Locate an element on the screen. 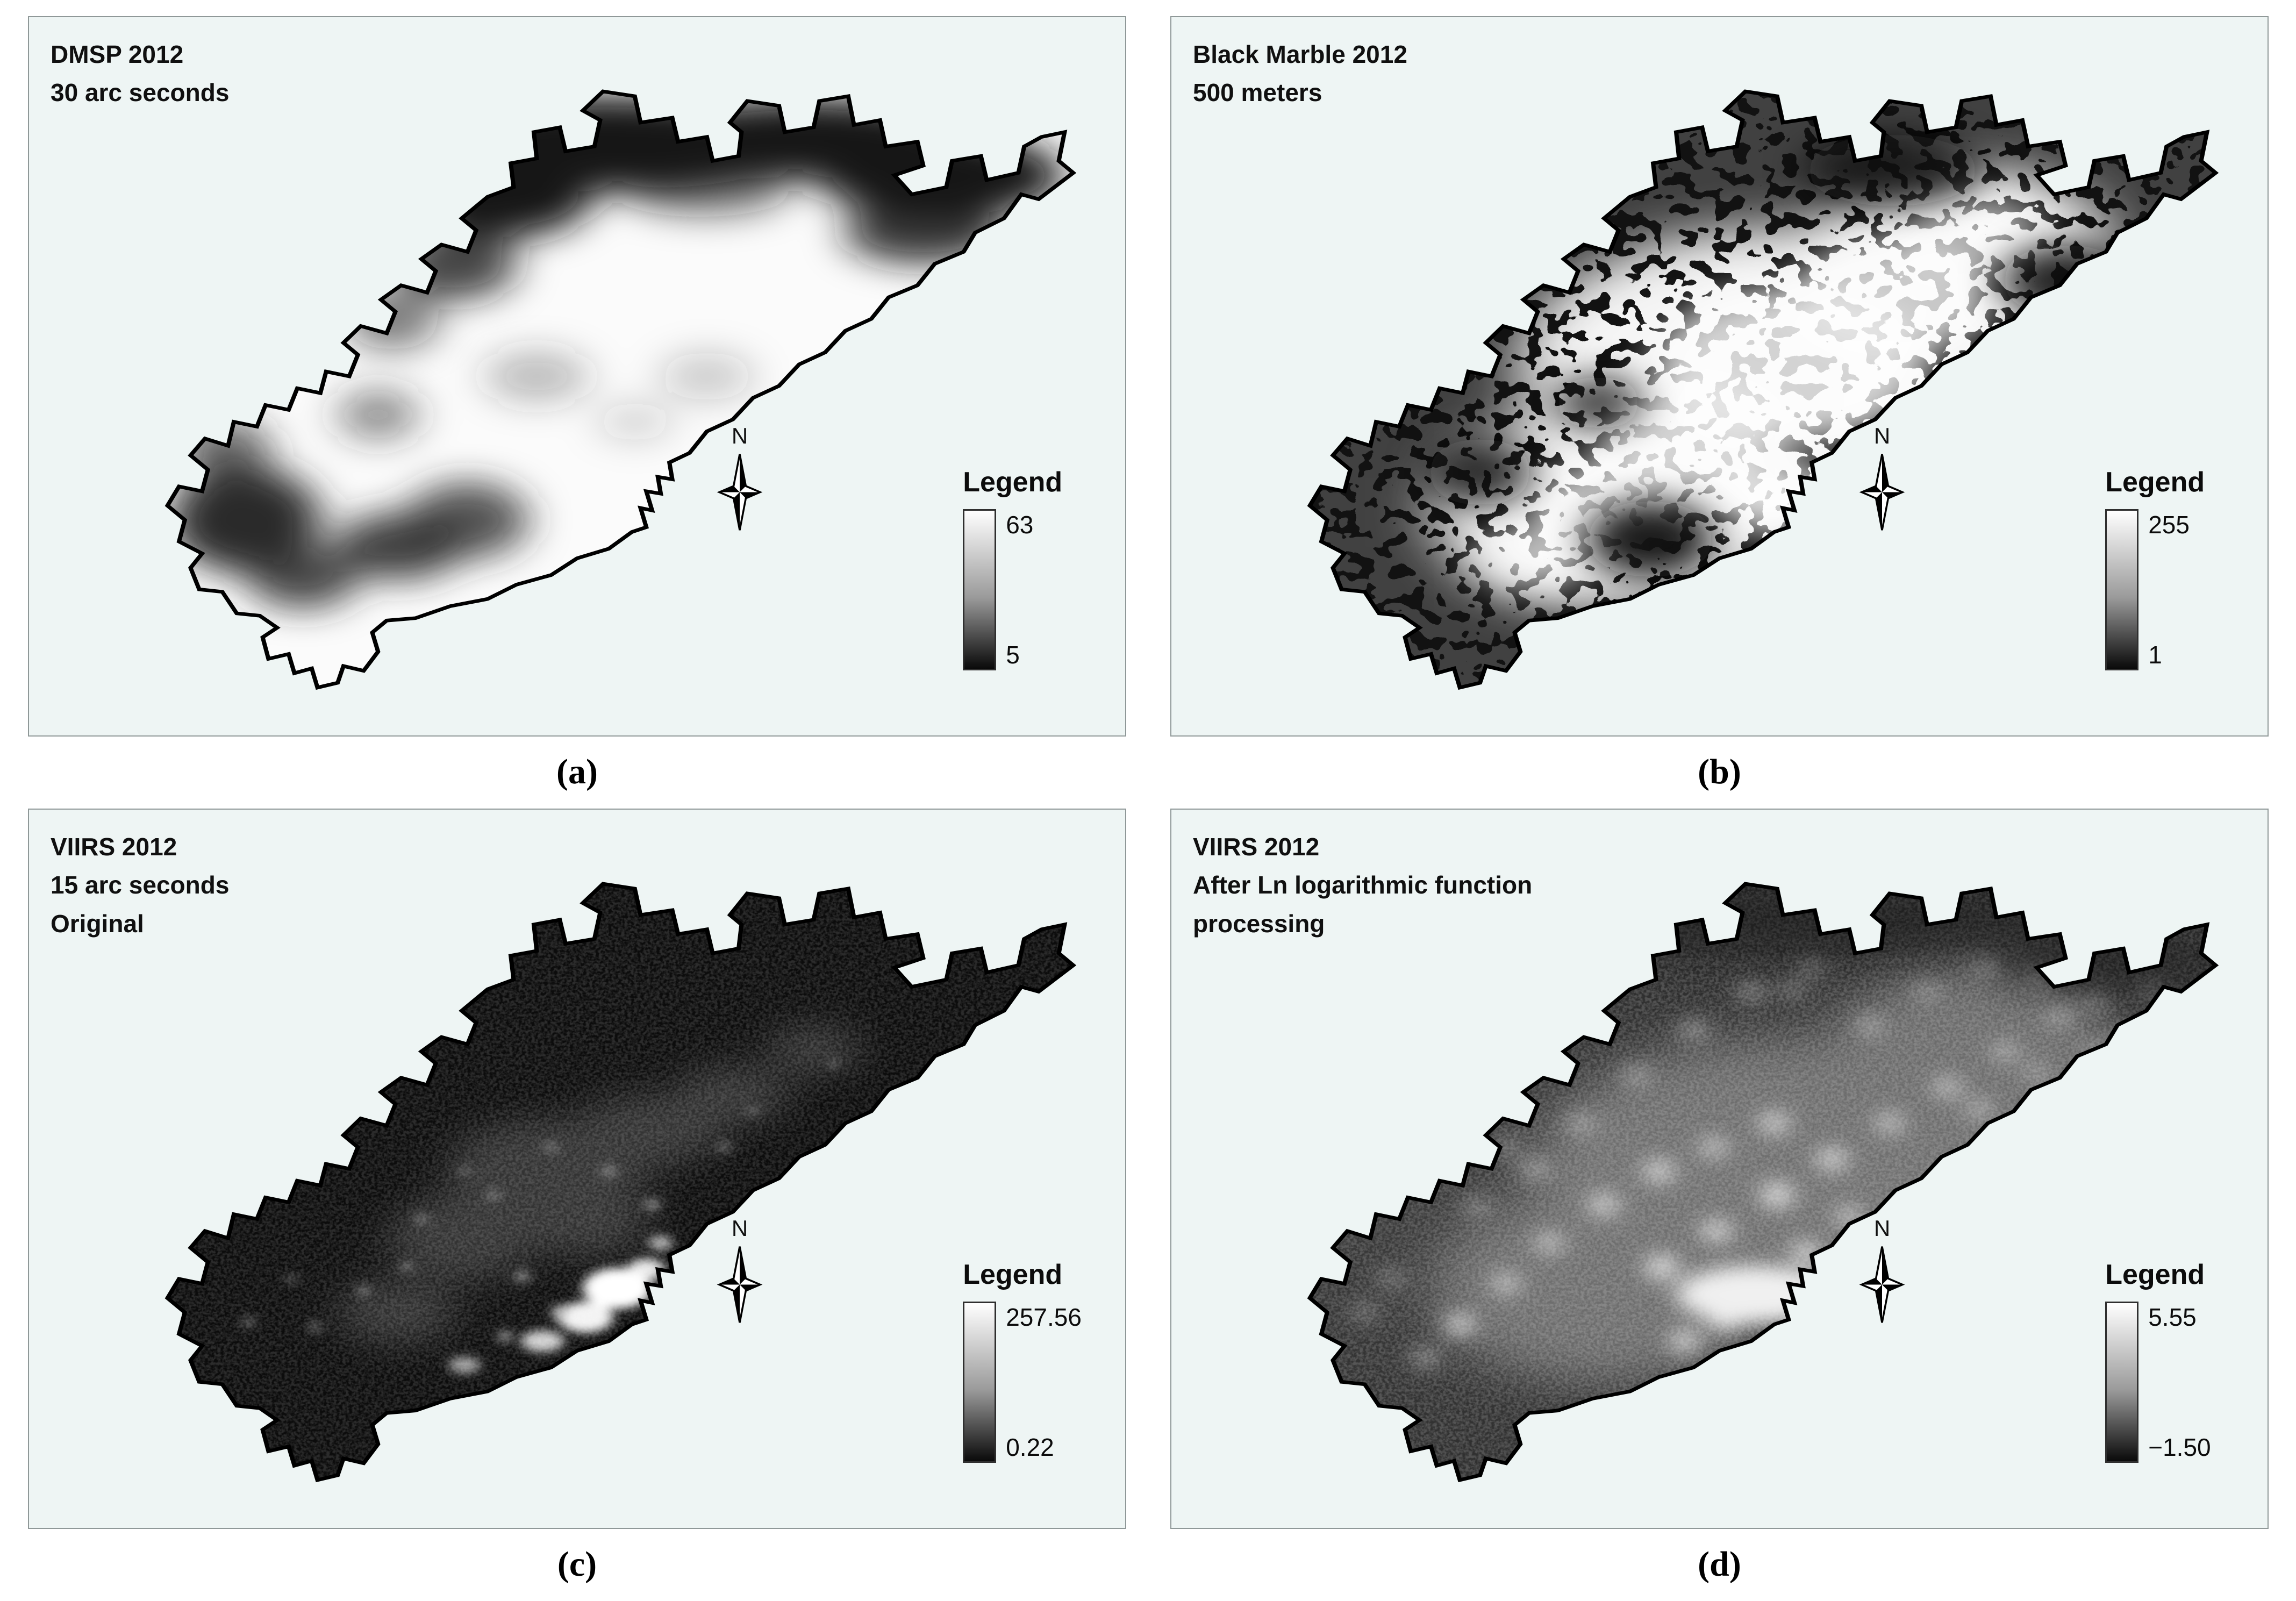 This screenshot has width=2296, height=1601. legend-a: Legend 63 5 is located at coordinates (1012, 568).